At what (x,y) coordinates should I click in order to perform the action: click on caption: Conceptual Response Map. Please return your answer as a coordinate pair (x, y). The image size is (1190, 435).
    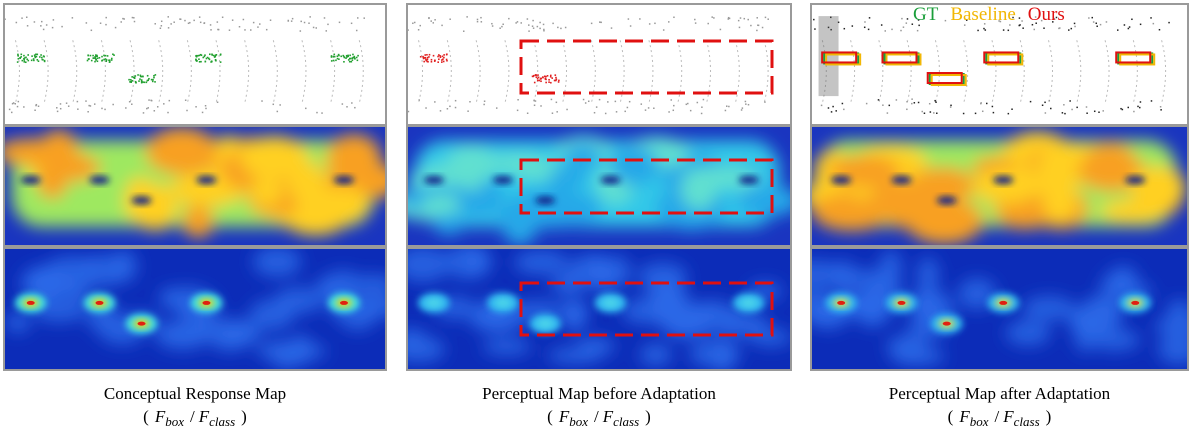
    Looking at the image, I should click on (195, 393).